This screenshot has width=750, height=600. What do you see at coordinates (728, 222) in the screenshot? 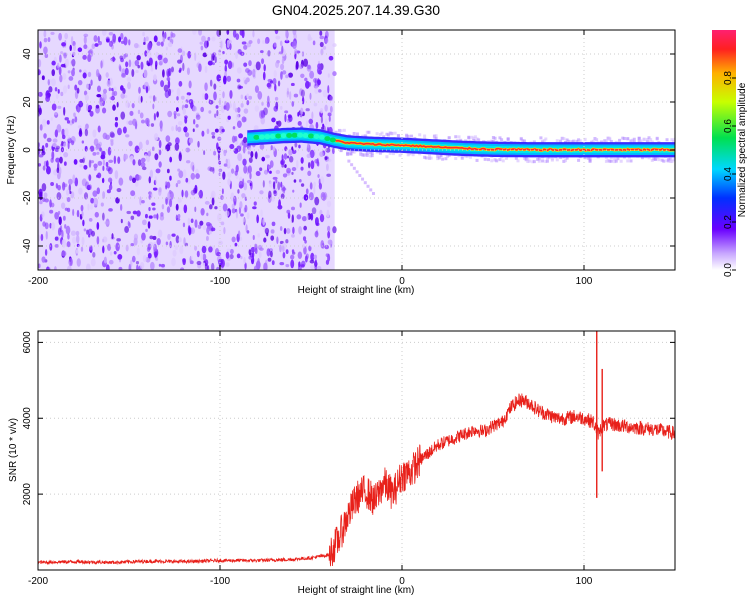
I see `colorbar-tick-label: 0.2` at bounding box center [728, 222].